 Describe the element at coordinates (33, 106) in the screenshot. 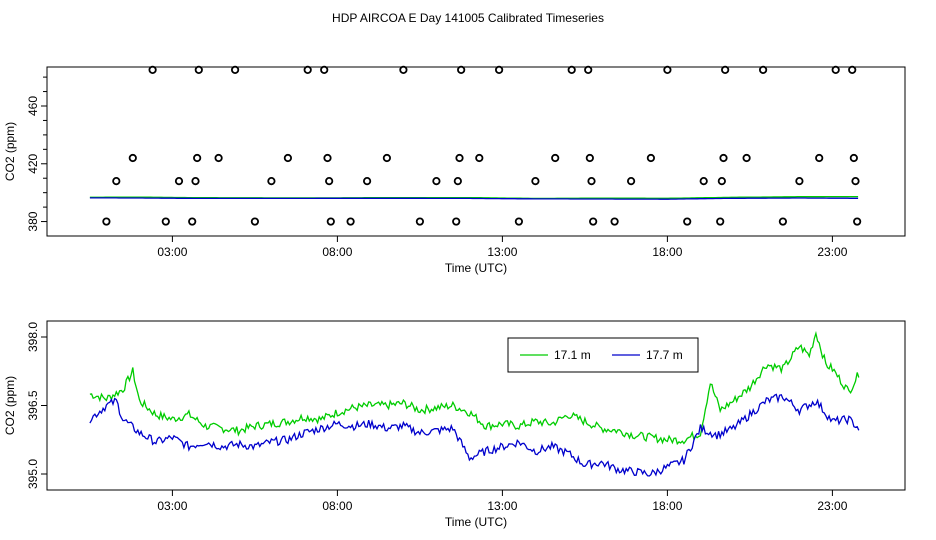

I see `y-tick-label: 460` at that location.